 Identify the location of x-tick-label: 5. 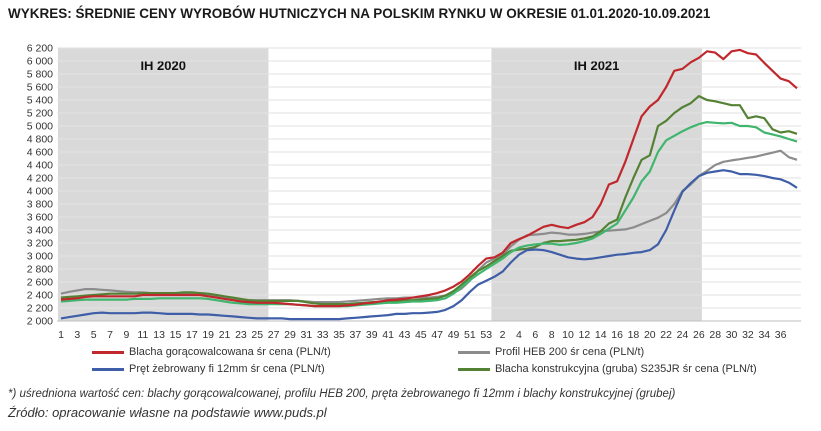
(94, 335).